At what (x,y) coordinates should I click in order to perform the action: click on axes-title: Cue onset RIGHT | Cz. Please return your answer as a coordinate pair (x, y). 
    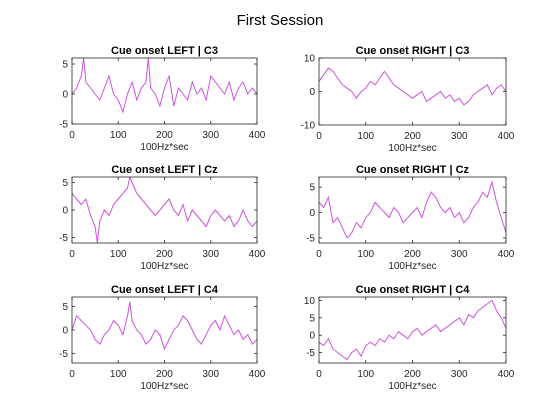
    Looking at the image, I should click on (413, 170).